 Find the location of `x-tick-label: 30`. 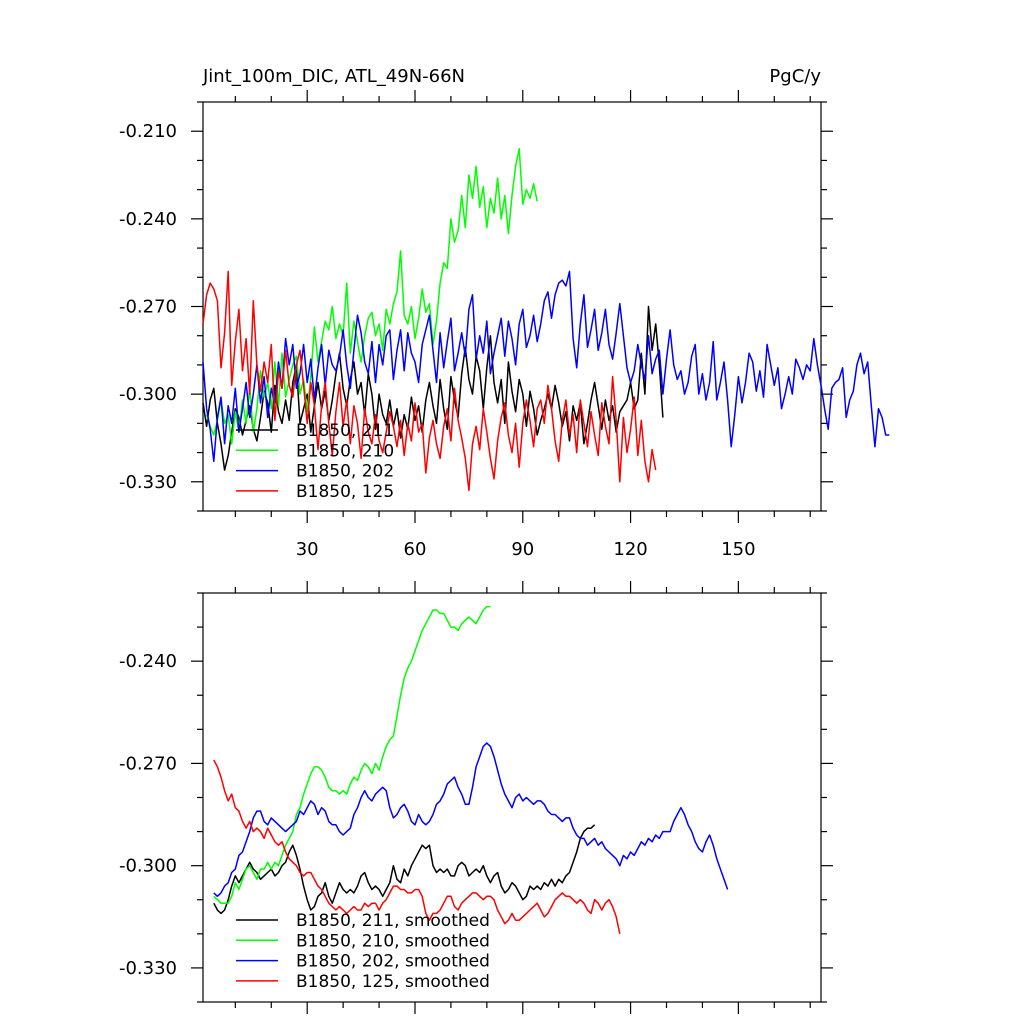

x-tick-label: 30 is located at coordinates (307, 549).